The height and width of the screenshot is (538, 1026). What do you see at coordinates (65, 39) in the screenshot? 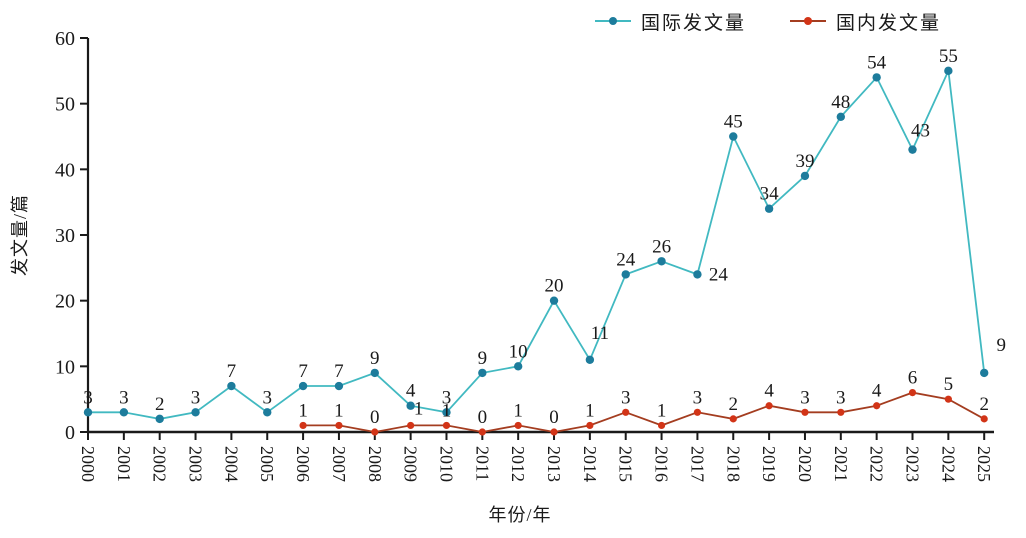
I see `y-tick-label: 60` at bounding box center [65, 39].